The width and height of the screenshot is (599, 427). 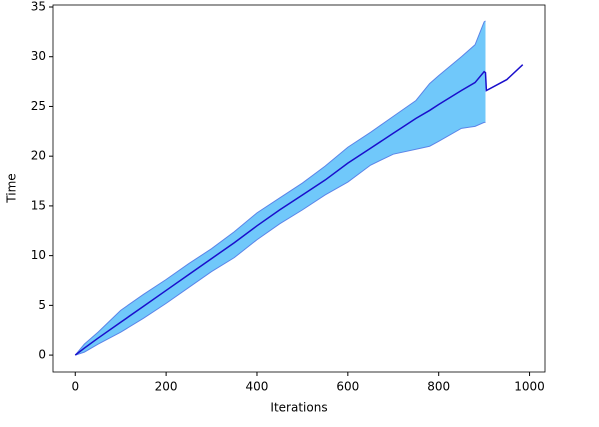 I want to click on x-tick-label: 200, so click(x=166, y=387).